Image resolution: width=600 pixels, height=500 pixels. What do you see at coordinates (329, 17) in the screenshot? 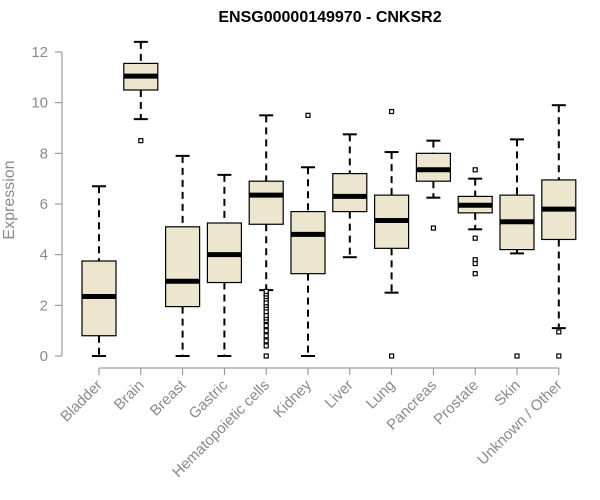
I see `chart-title: ENSG00000149970 - CNKSR2` at bounding box center [329, 17].